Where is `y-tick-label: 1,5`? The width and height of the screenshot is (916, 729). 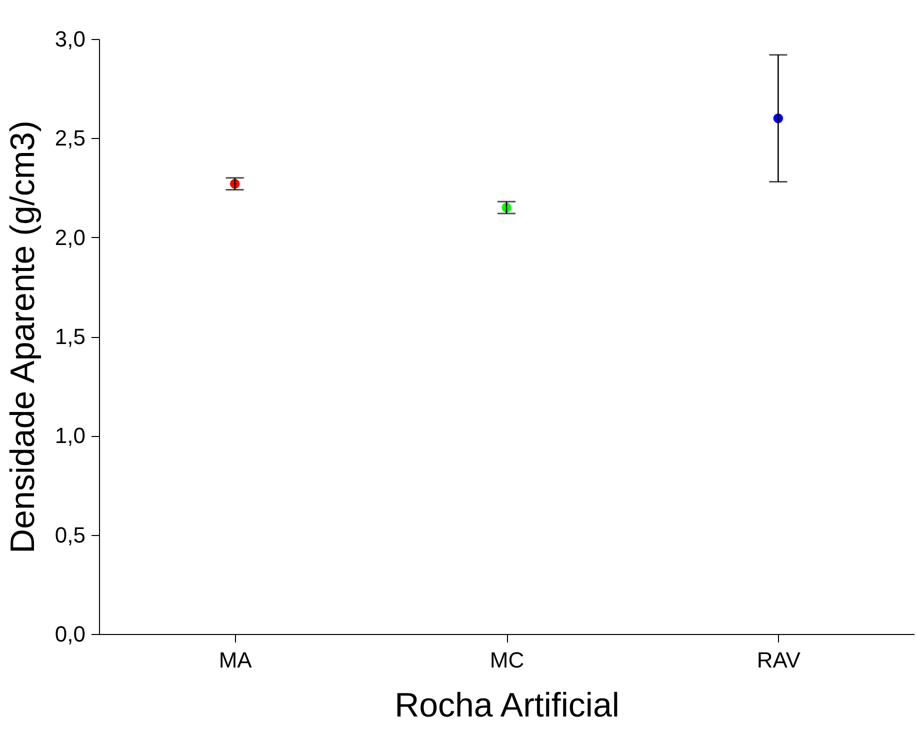
y-tick-label: 1,5 is located at coordinates (70, 336).